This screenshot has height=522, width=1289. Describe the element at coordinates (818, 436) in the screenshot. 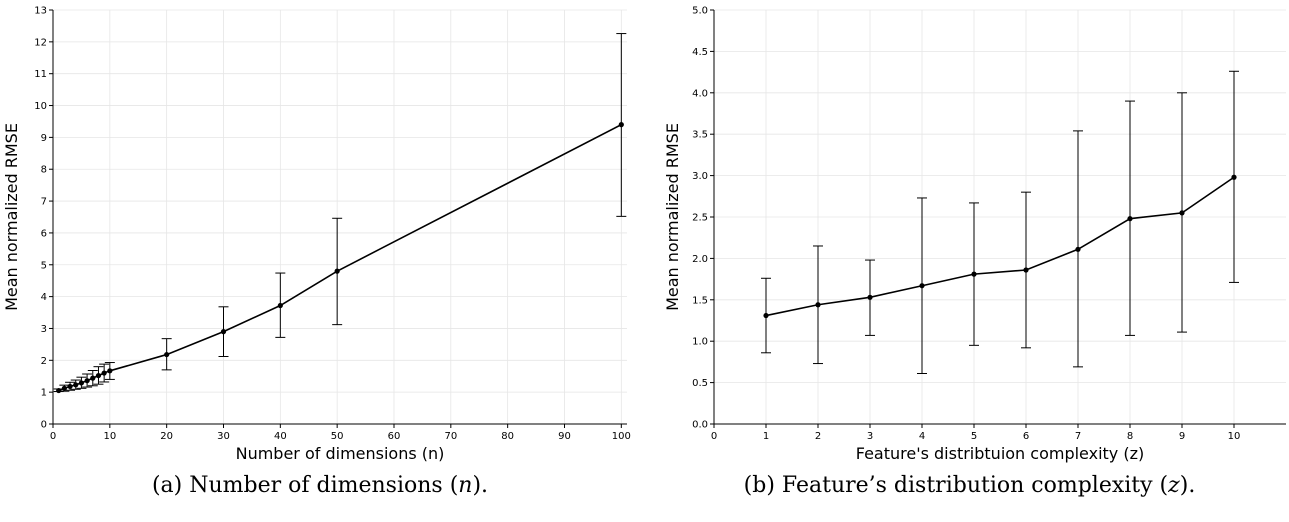

I see `x-tick-label: 2` at that location.